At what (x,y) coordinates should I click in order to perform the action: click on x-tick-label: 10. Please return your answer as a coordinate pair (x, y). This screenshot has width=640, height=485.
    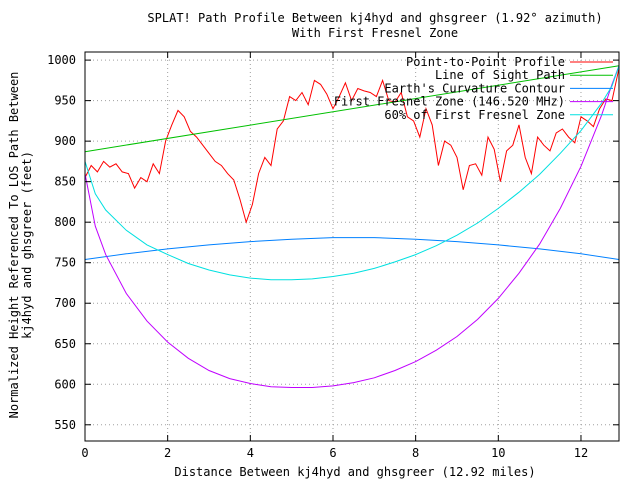
    Looking at the image, I should click on (498, 453).